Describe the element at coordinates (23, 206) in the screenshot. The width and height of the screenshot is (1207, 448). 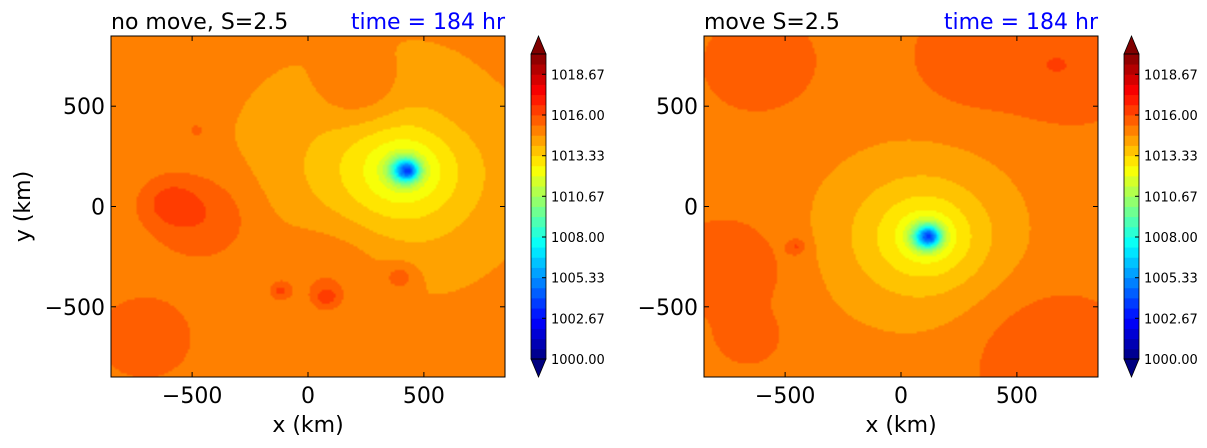
I see `y-axis-label: y (km)` at that location.